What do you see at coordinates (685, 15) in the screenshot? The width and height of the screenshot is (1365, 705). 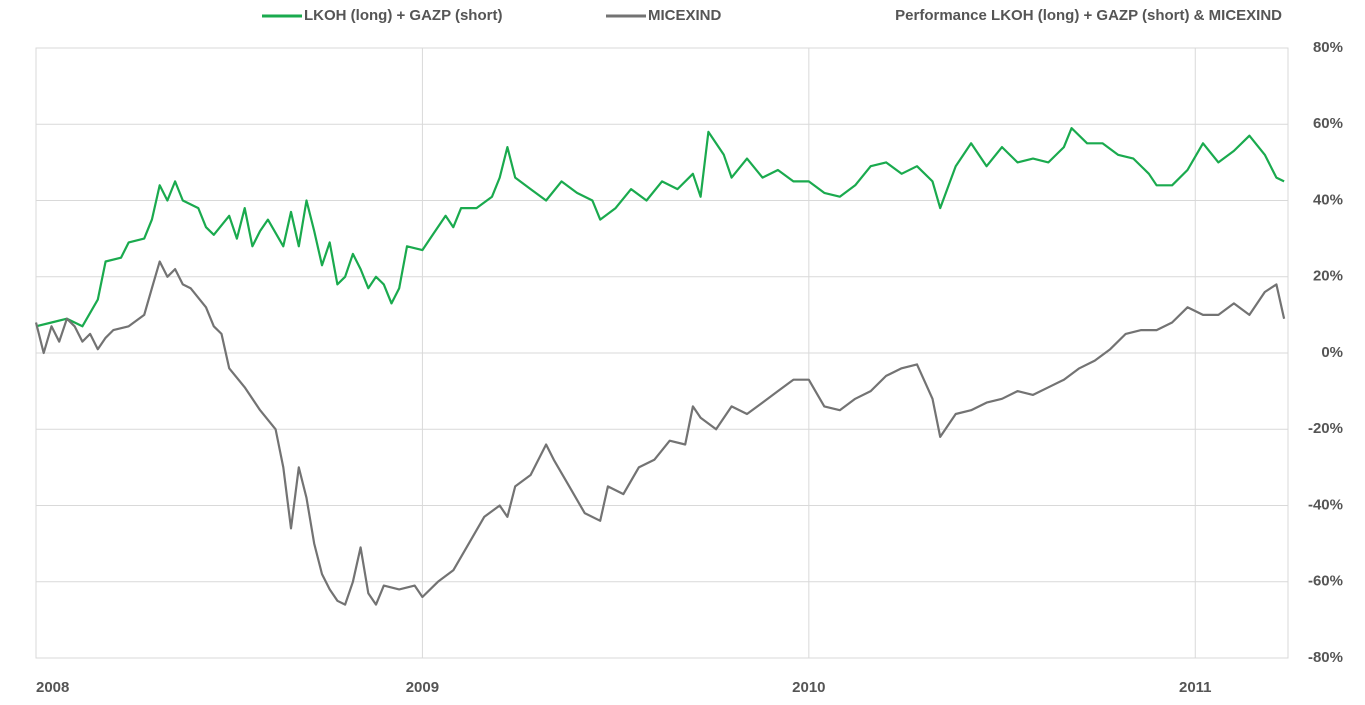 I see `legend-label: MICEXIND` at bounding box center [685, 15].